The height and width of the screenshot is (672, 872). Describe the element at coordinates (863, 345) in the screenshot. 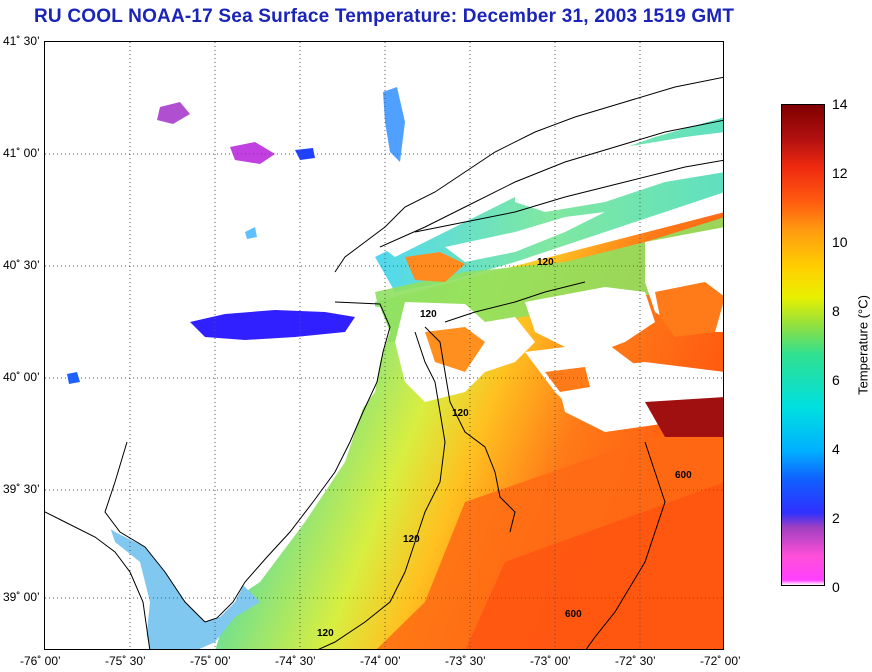

I see `colorbar-label: Temperature (°C)` at that location.